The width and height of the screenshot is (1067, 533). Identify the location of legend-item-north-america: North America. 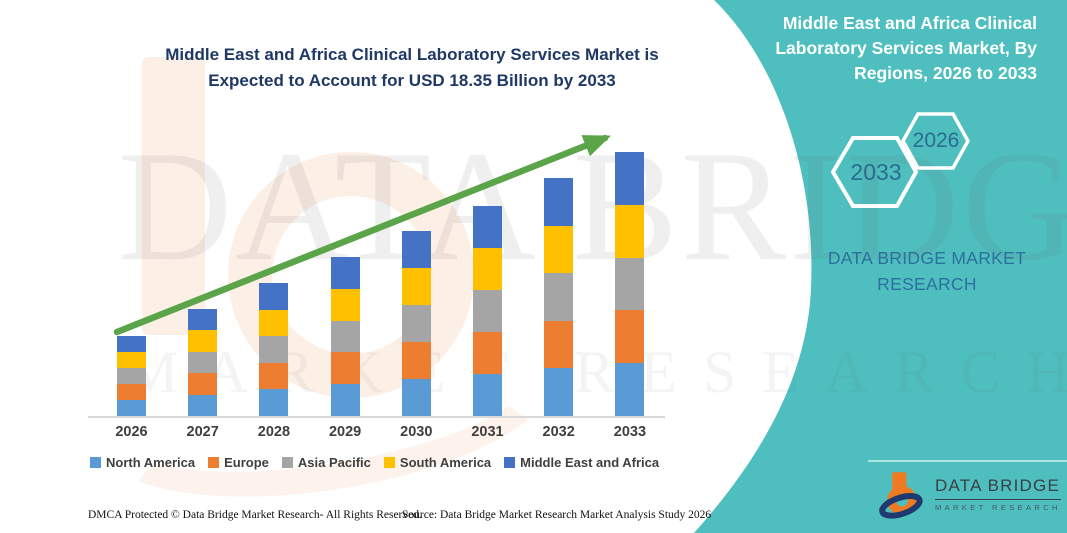
(142, 462).